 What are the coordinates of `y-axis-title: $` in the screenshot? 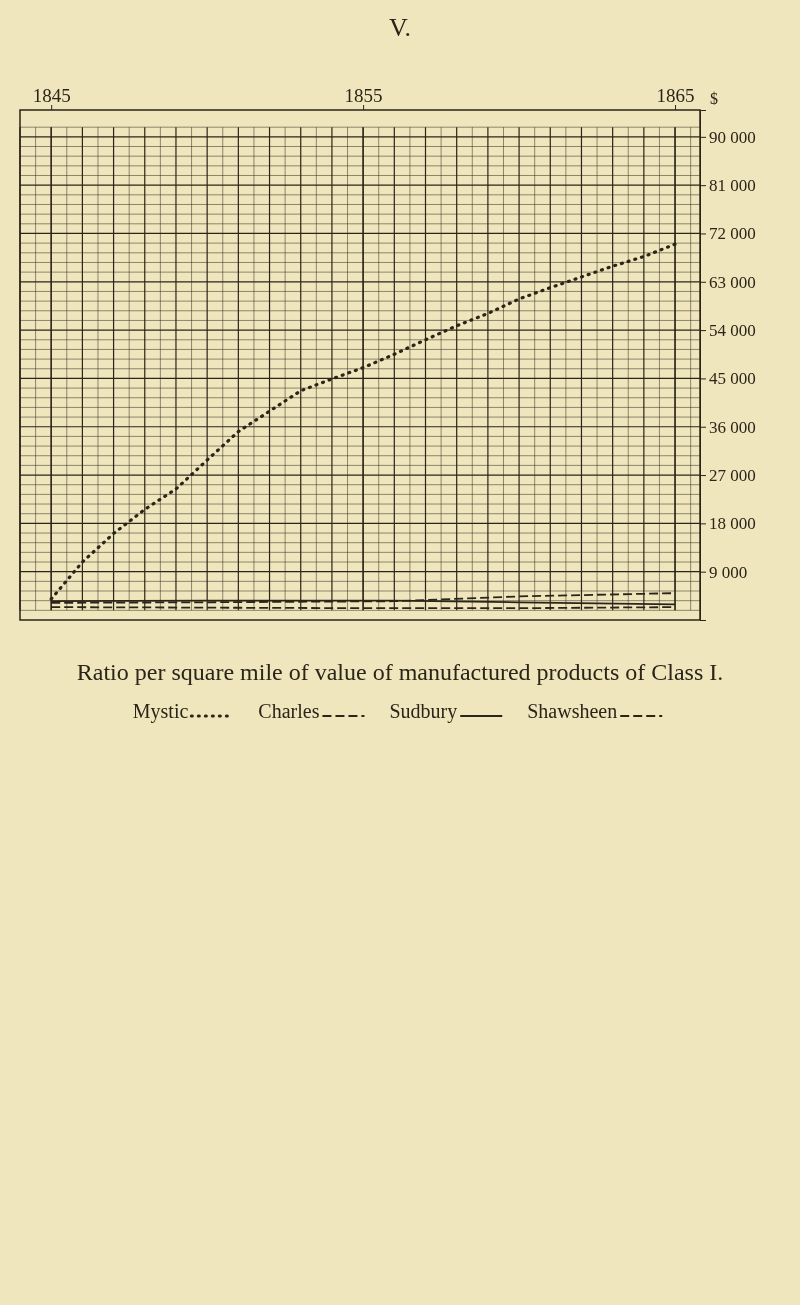 It's located at (714, 98).